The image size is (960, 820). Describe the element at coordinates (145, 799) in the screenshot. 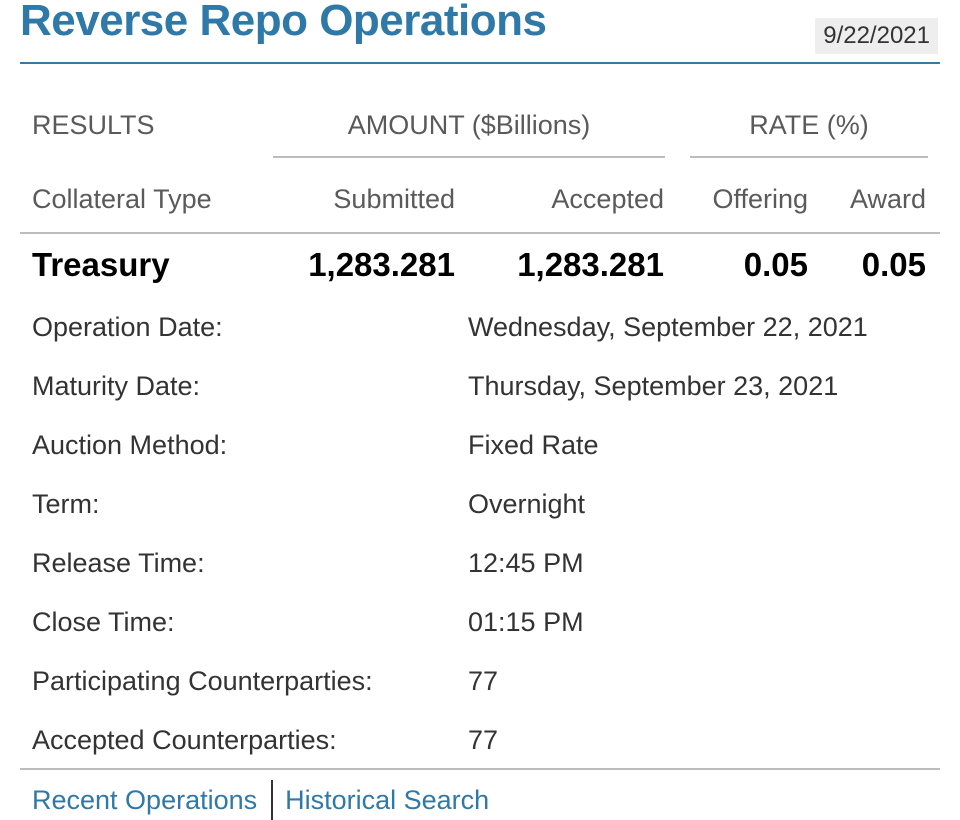

I see `recent-operations-link: Recent Operations` at that location.